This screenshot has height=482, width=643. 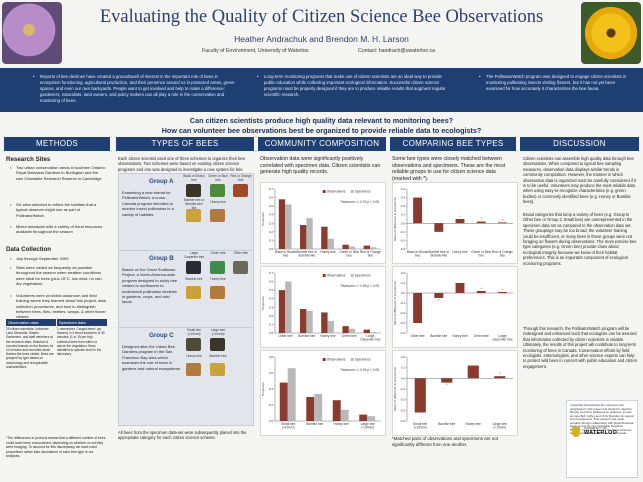 What do you see at coordinates (368, 424) in the screenshot?
I see `category-label: Large bee` at bounding box center [368, 424].